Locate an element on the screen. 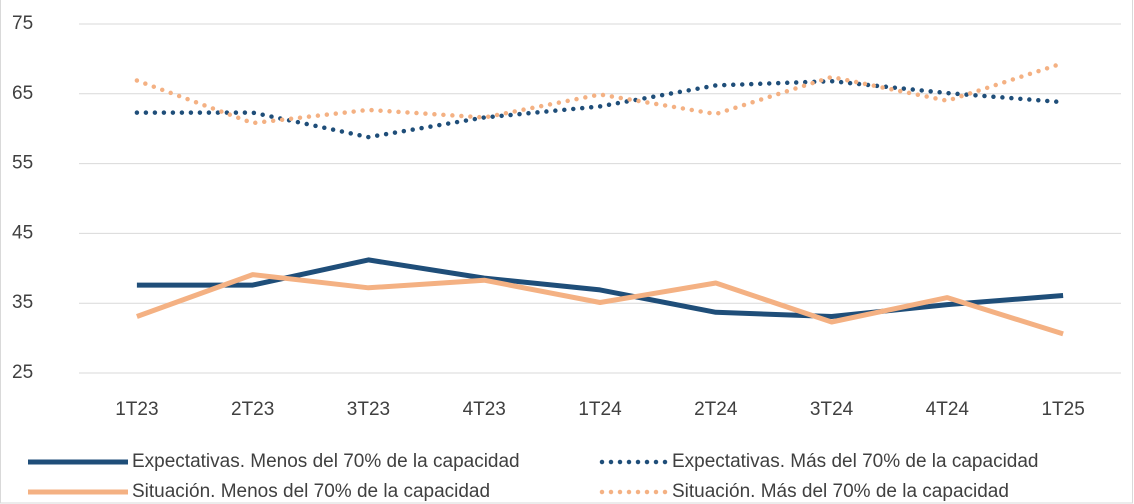 The height and width of the screenshot is (504, 1134). y-tick-label: 65 is located at coordinates (22, 93).